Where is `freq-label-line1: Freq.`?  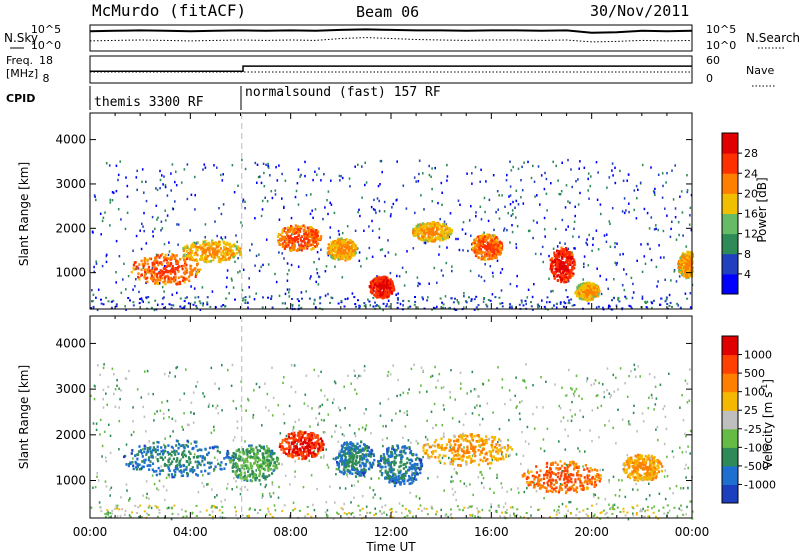 freq-label-line1: Freq. is located at coordinates (19, 60).